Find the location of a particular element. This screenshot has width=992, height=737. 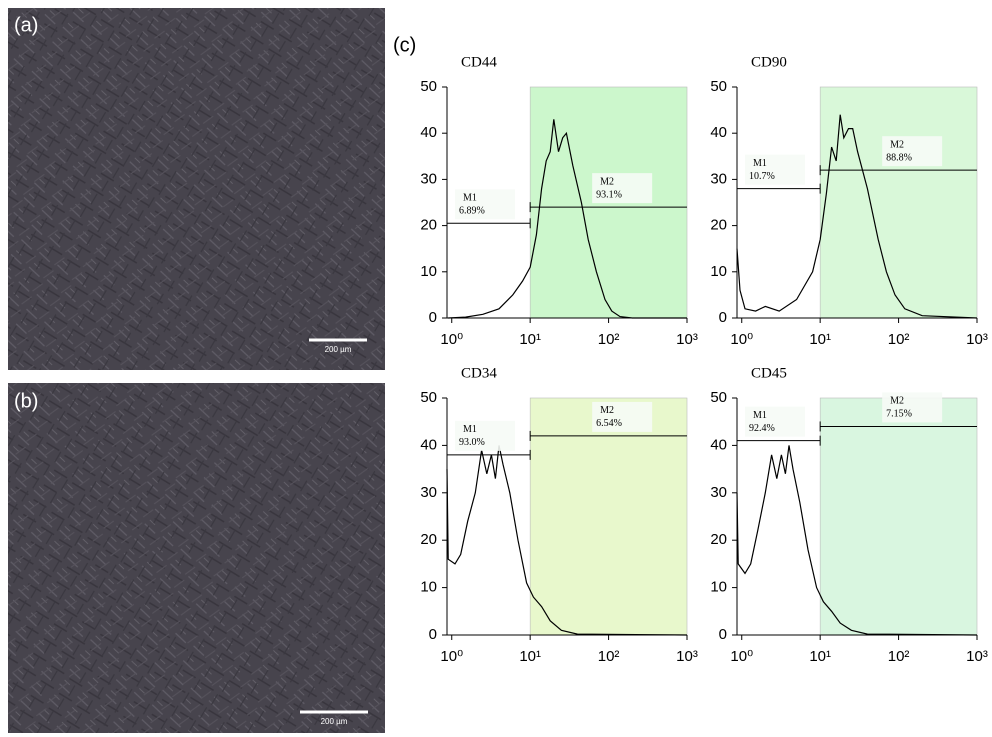

gate-percent: 10.7% is located at coordinates (762, 176).